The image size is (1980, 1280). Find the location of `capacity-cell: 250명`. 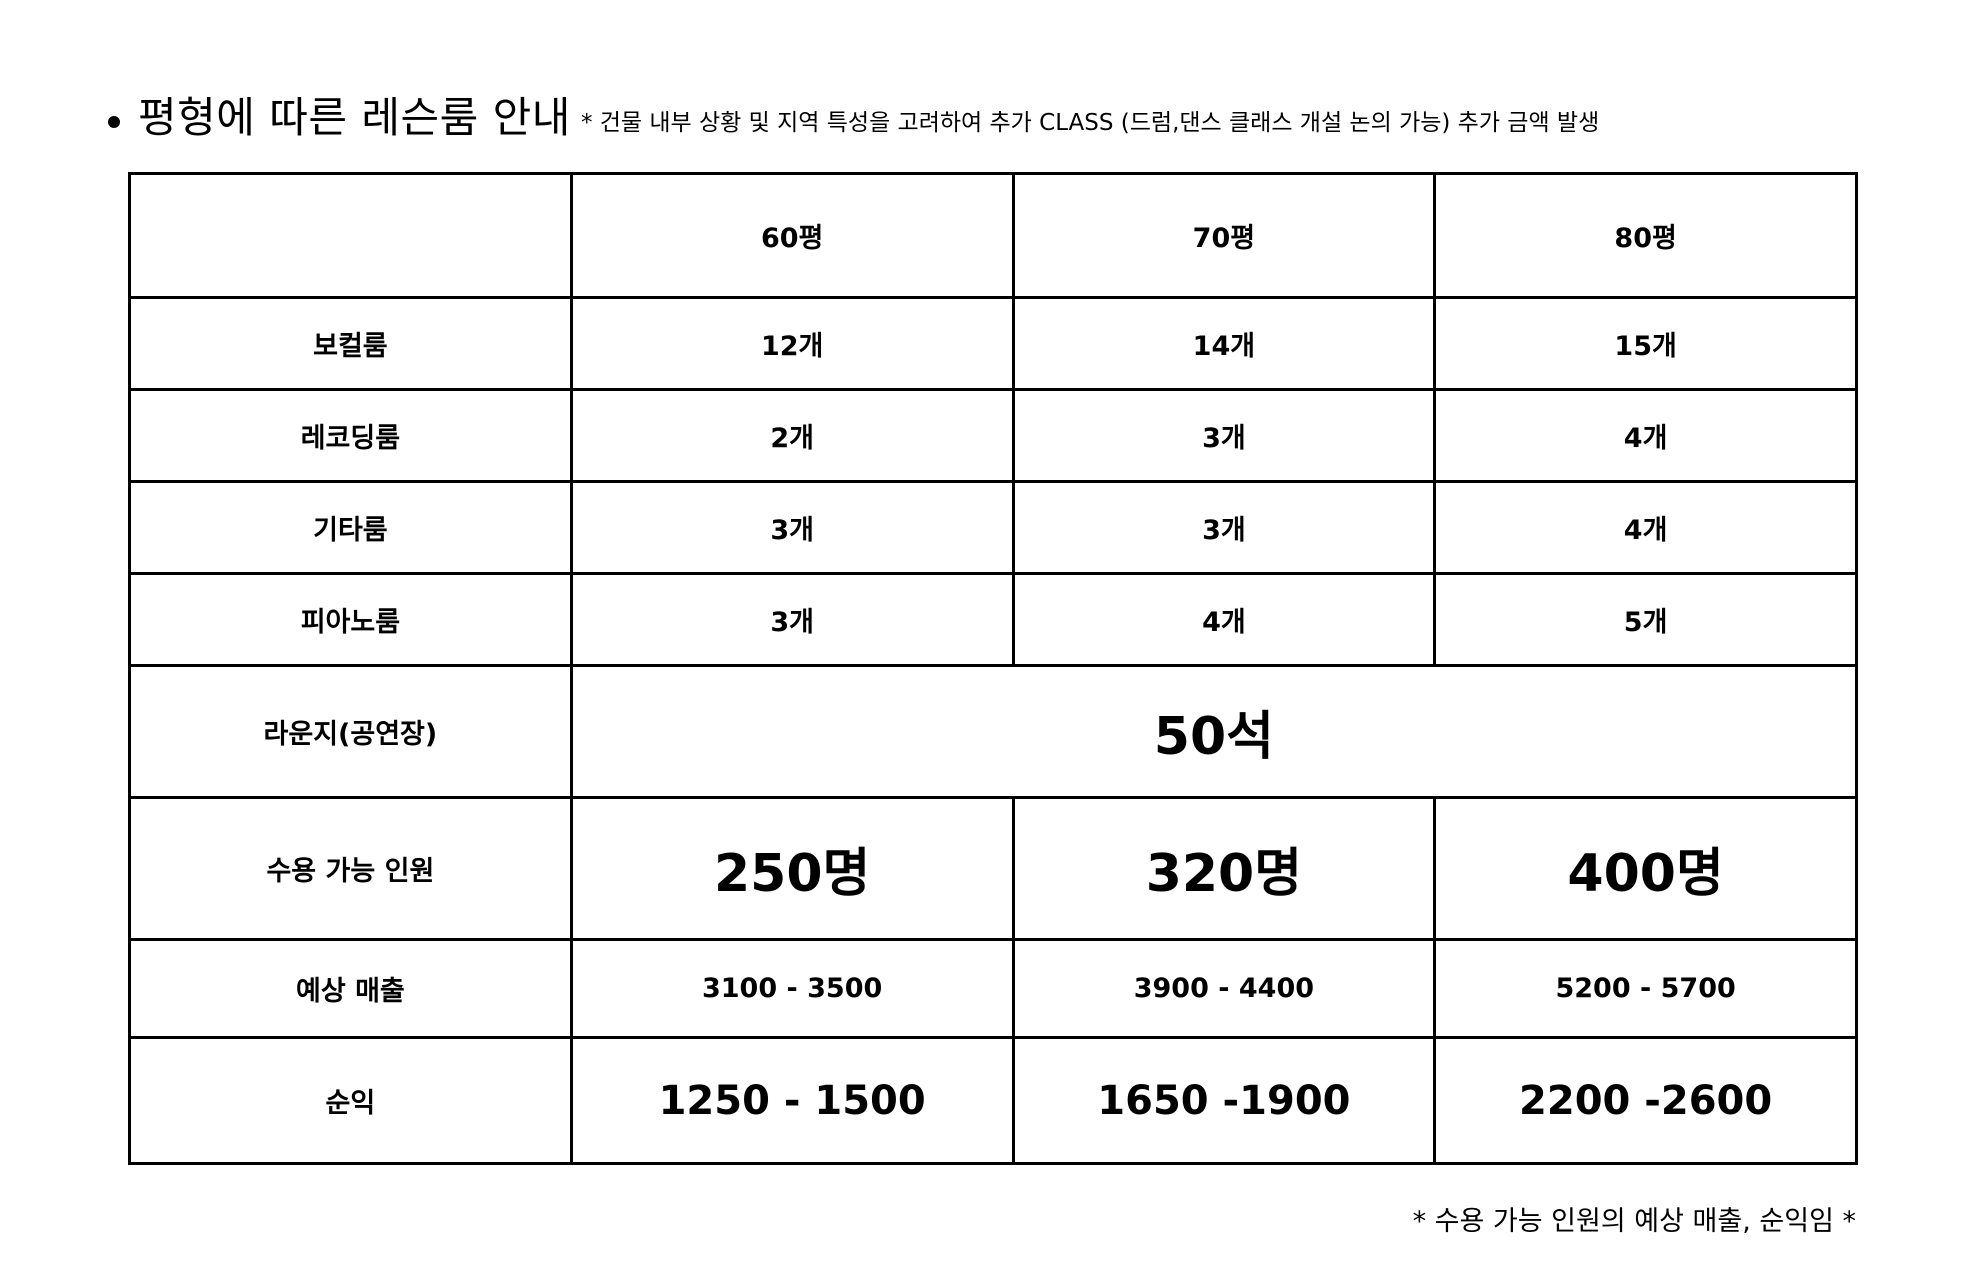

capacity-cell: 250명 is located at coordinates (792, 868).